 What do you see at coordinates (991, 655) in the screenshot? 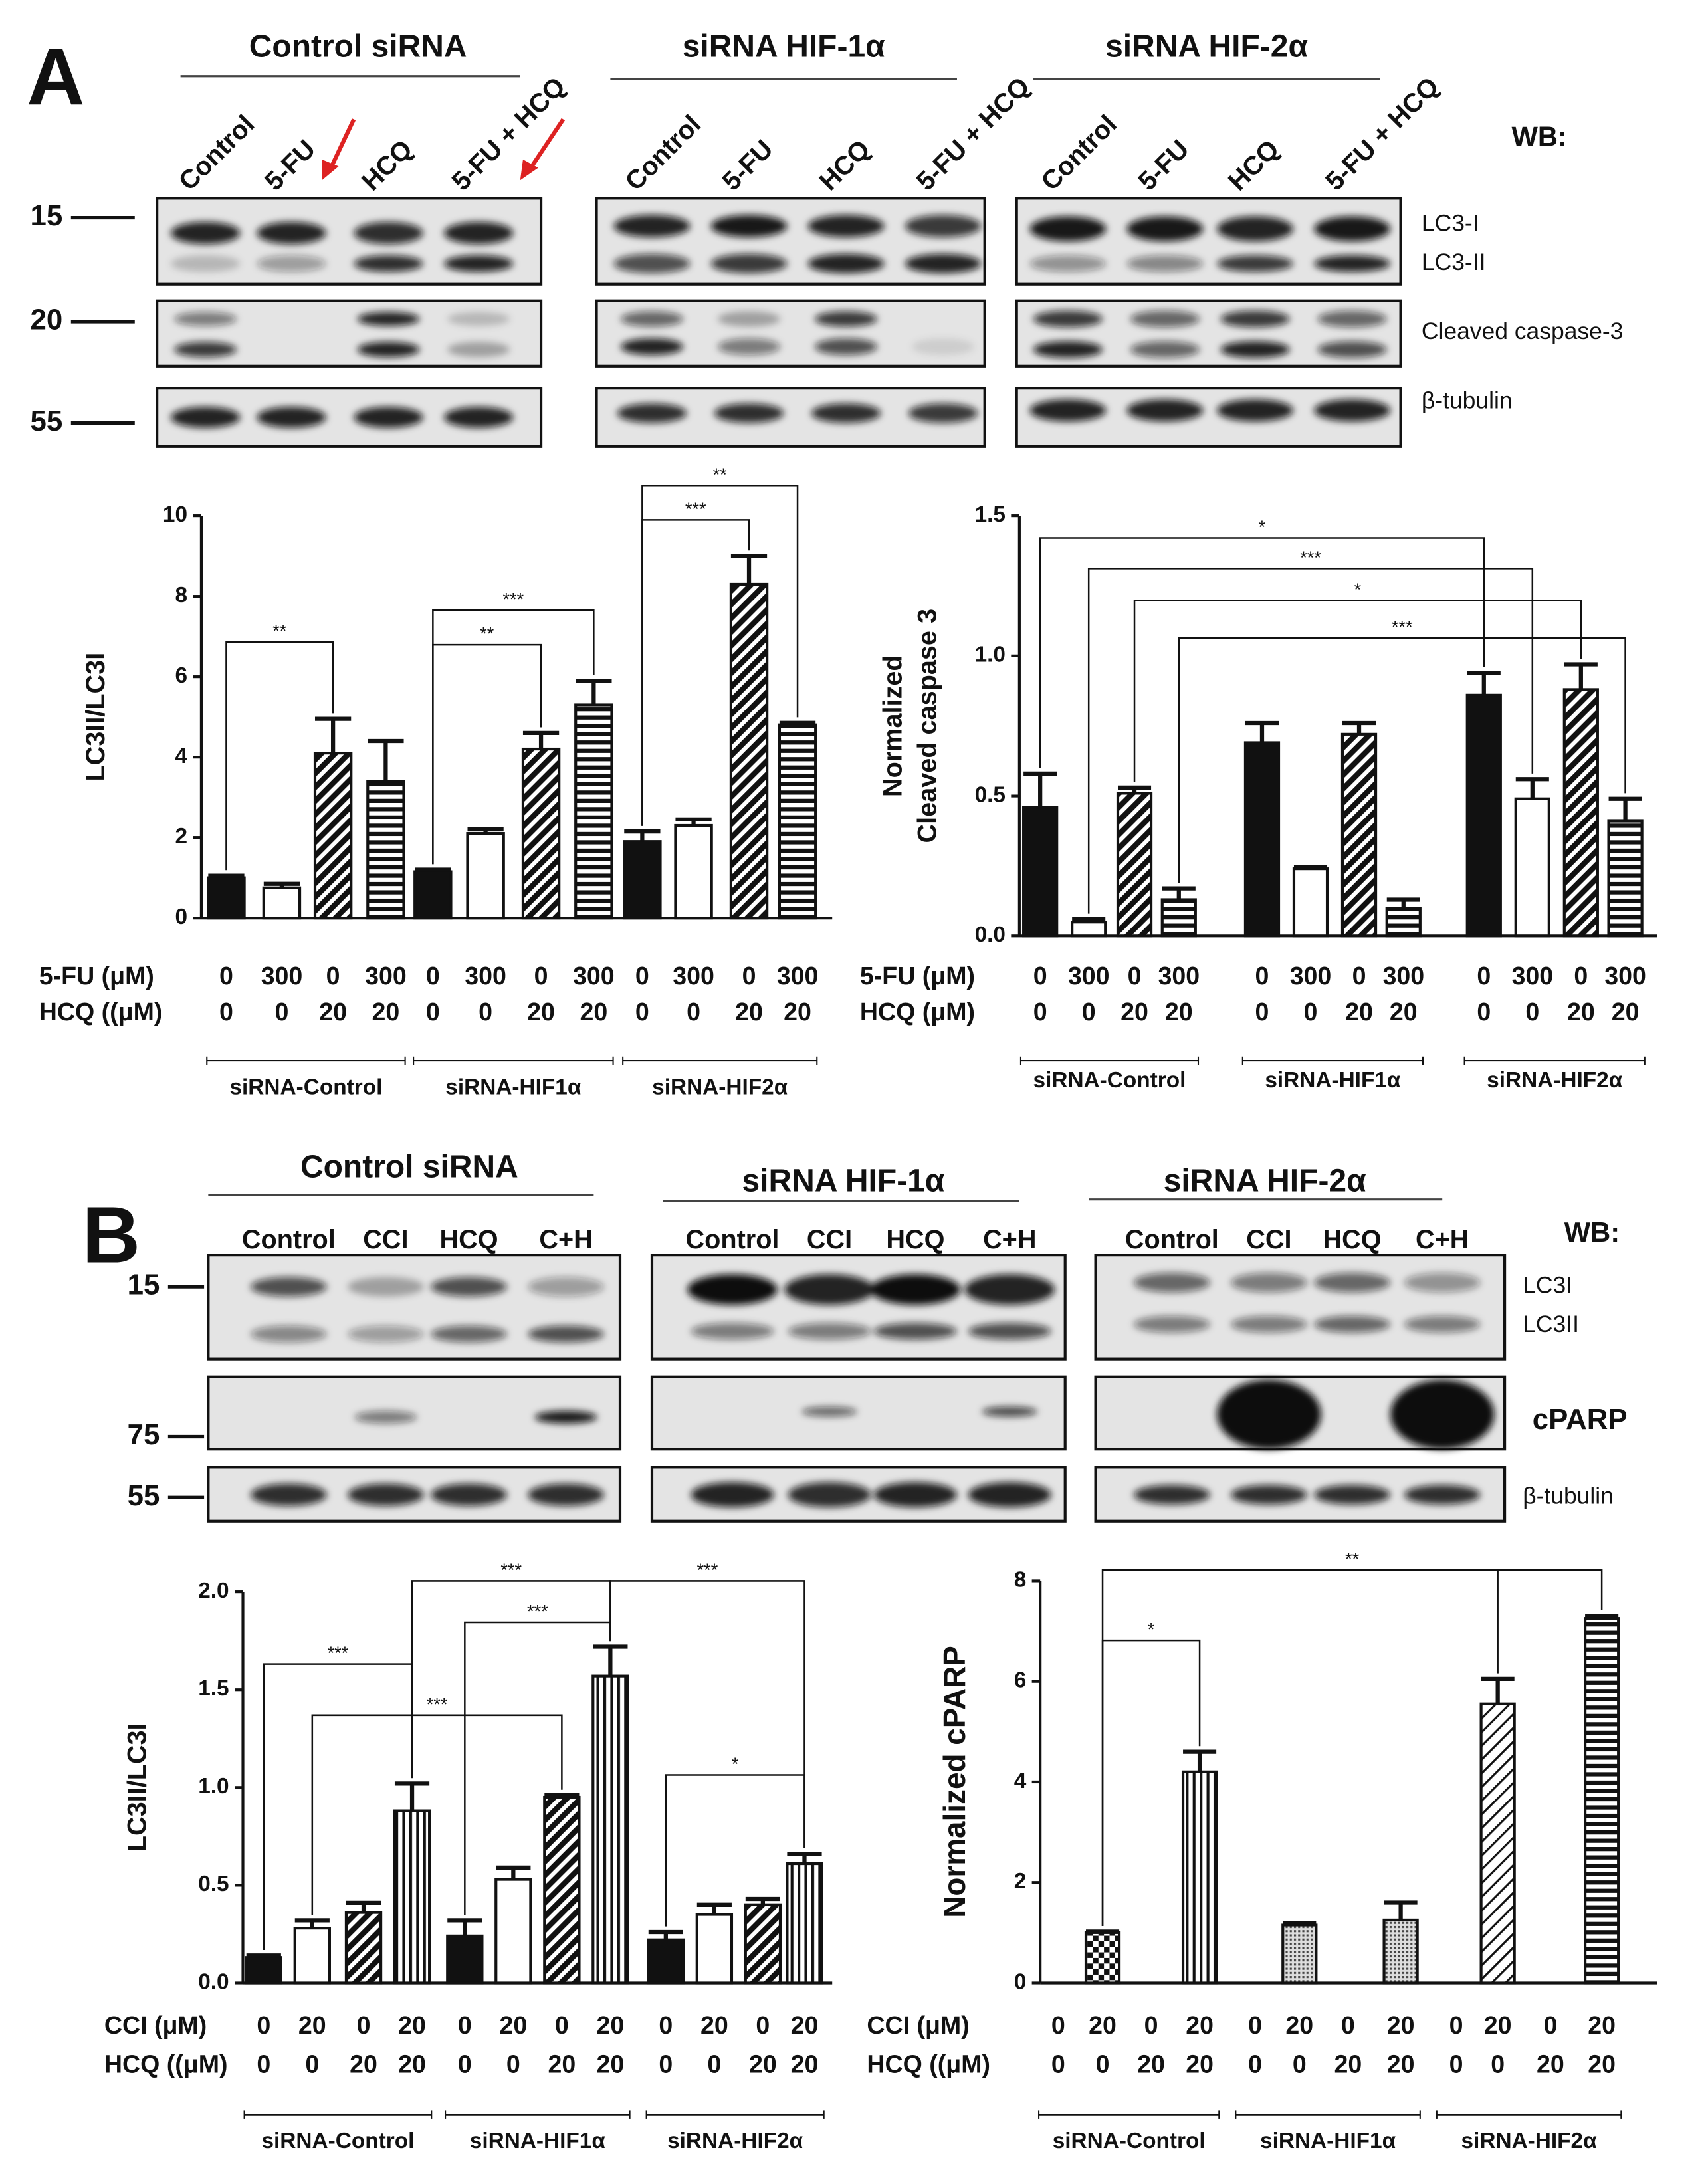
I see `y-tick-label: 1.0` at bounding box center [991, 655].